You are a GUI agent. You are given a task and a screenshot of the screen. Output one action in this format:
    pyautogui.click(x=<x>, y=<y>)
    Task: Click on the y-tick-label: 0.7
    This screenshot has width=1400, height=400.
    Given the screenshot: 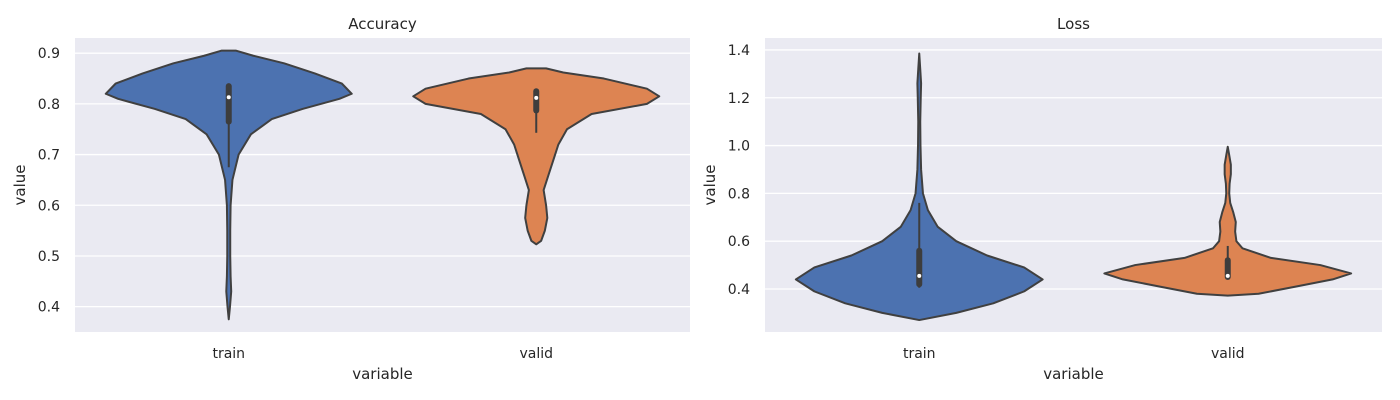 What is the action you would take?
    pyautogui.click(x=49, y=156)
    